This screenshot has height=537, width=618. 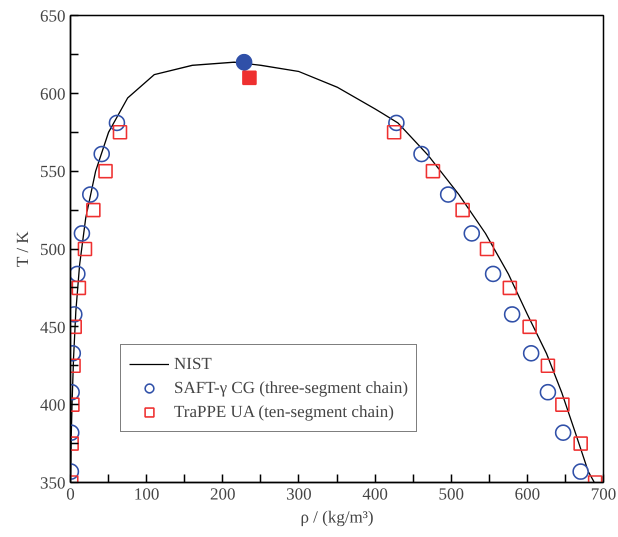 I want to click on y-tick-label: 550, so click(x=53, y=172).